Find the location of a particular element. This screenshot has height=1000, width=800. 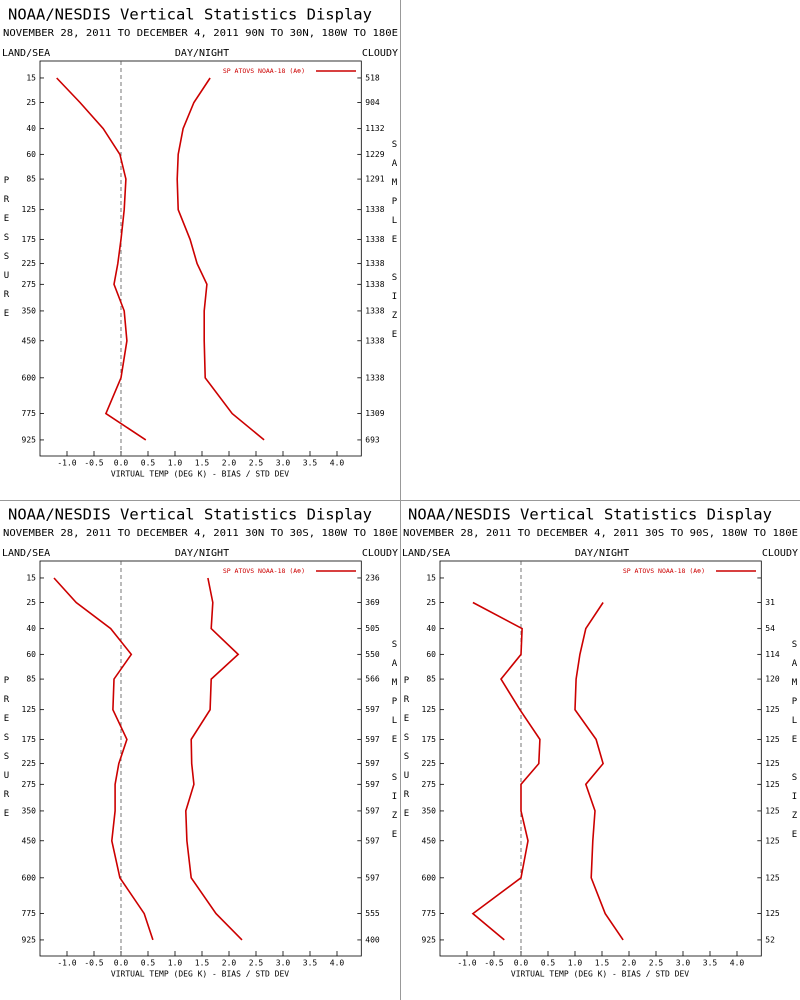

sample-size-label: 400 is located at coordinates (372, 939).